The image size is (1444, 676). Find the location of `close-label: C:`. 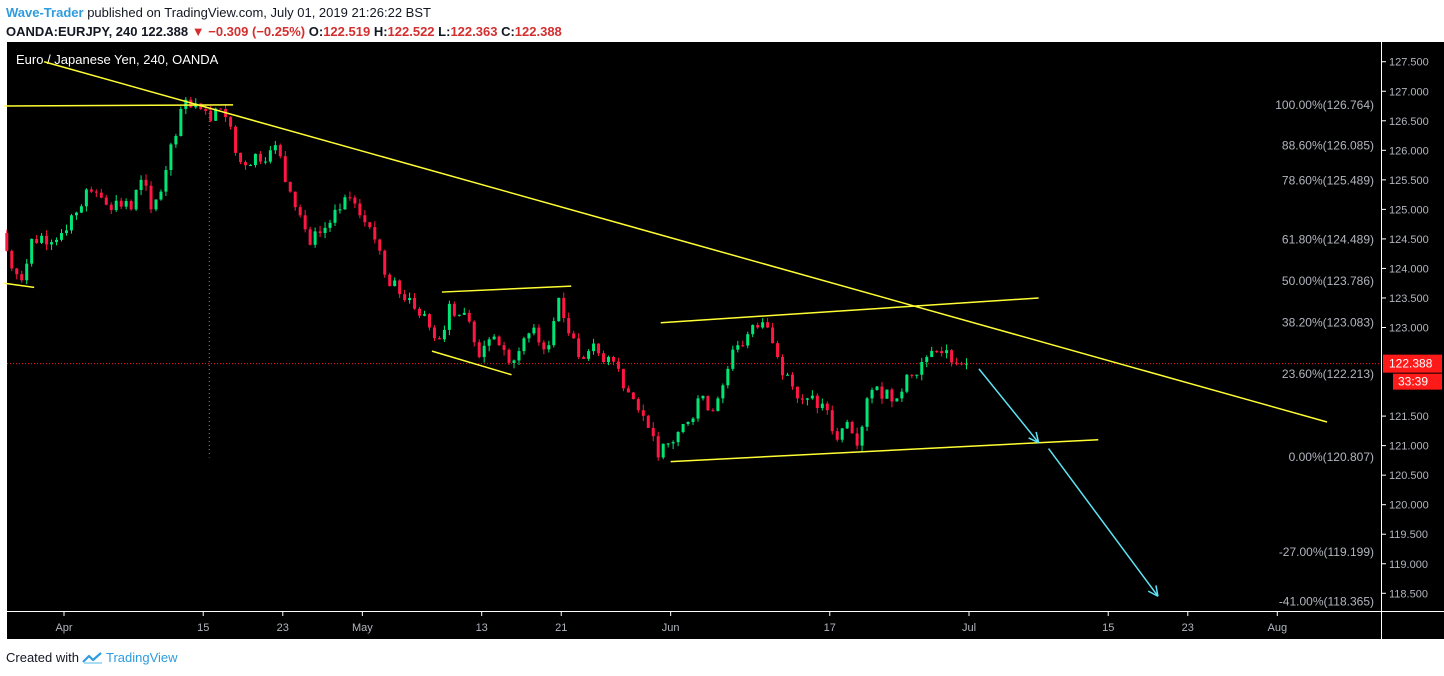

close-label: C: is located at coordinates (508, 31).